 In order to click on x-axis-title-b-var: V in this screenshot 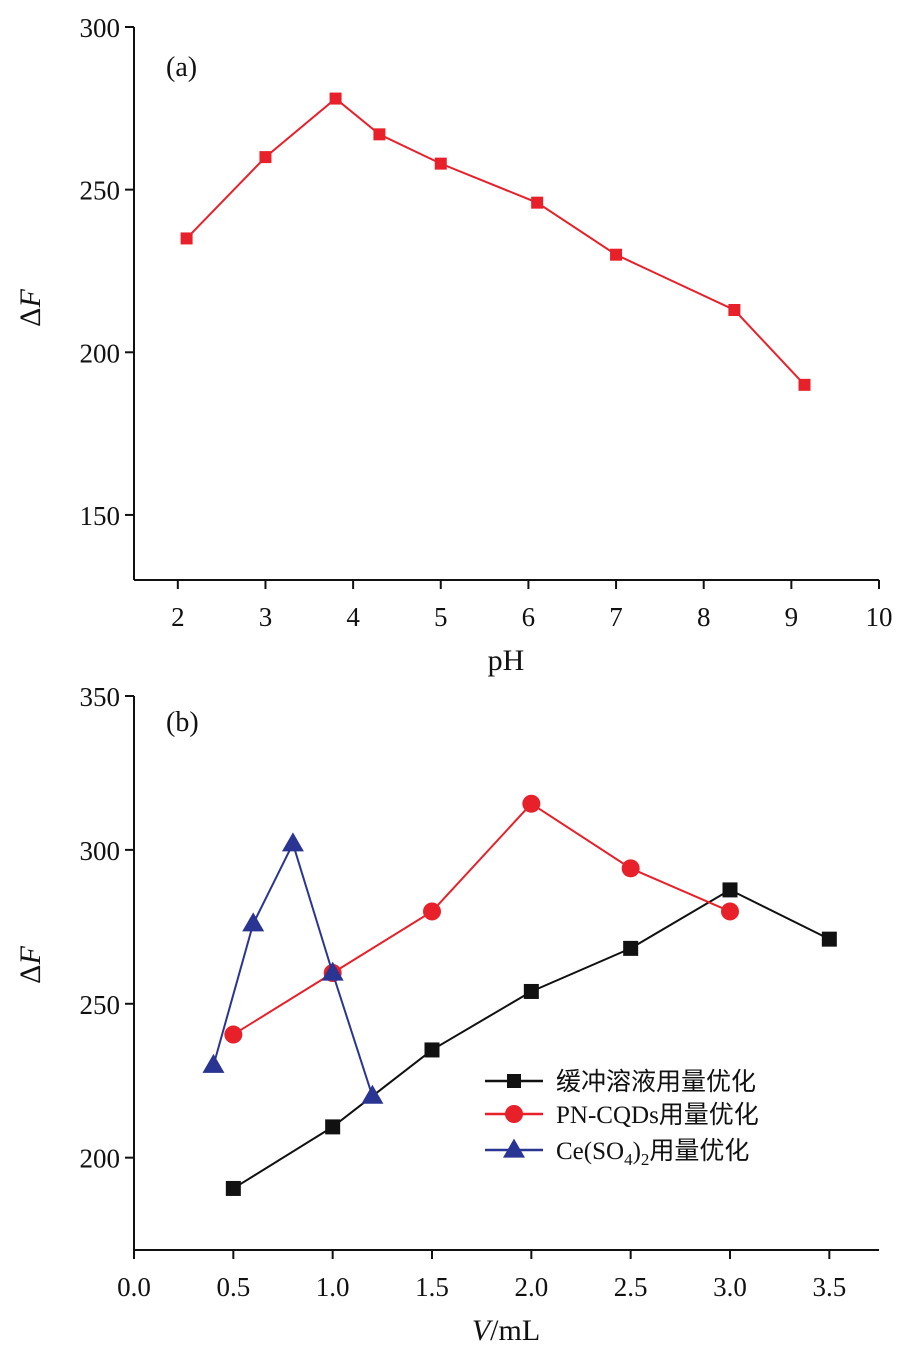, I will do `click(483, 1330)`.